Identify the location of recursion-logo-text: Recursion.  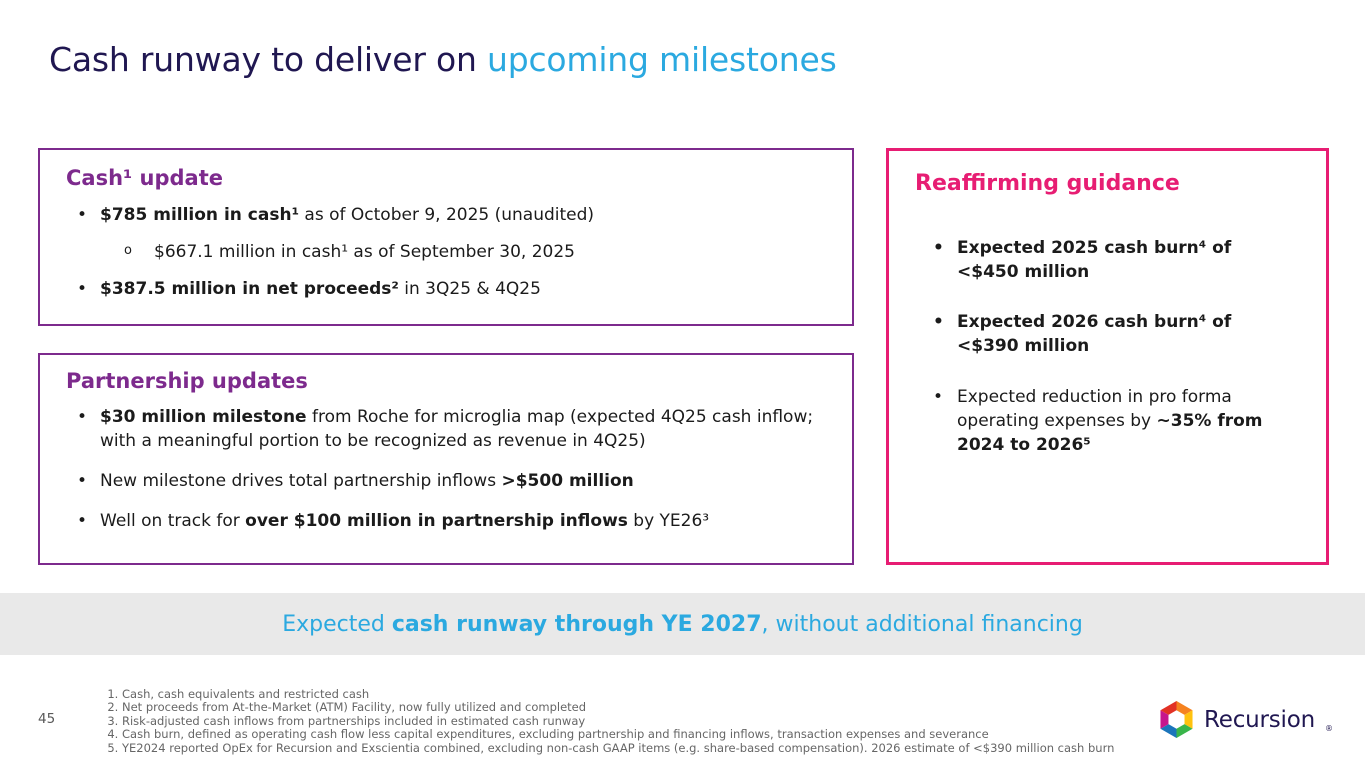
(1259, 719).